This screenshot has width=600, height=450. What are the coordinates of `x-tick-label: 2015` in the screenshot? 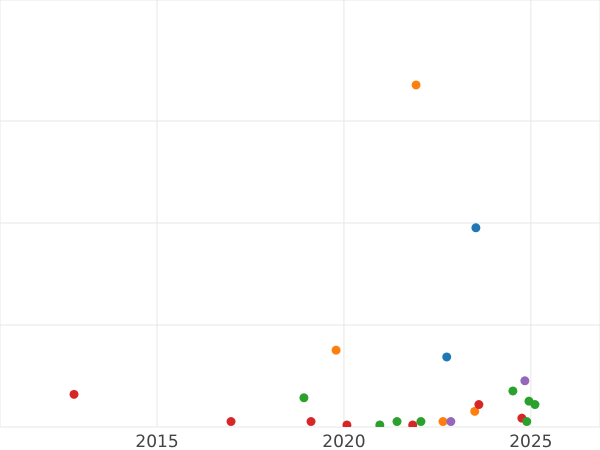 It's located at (157, 441).